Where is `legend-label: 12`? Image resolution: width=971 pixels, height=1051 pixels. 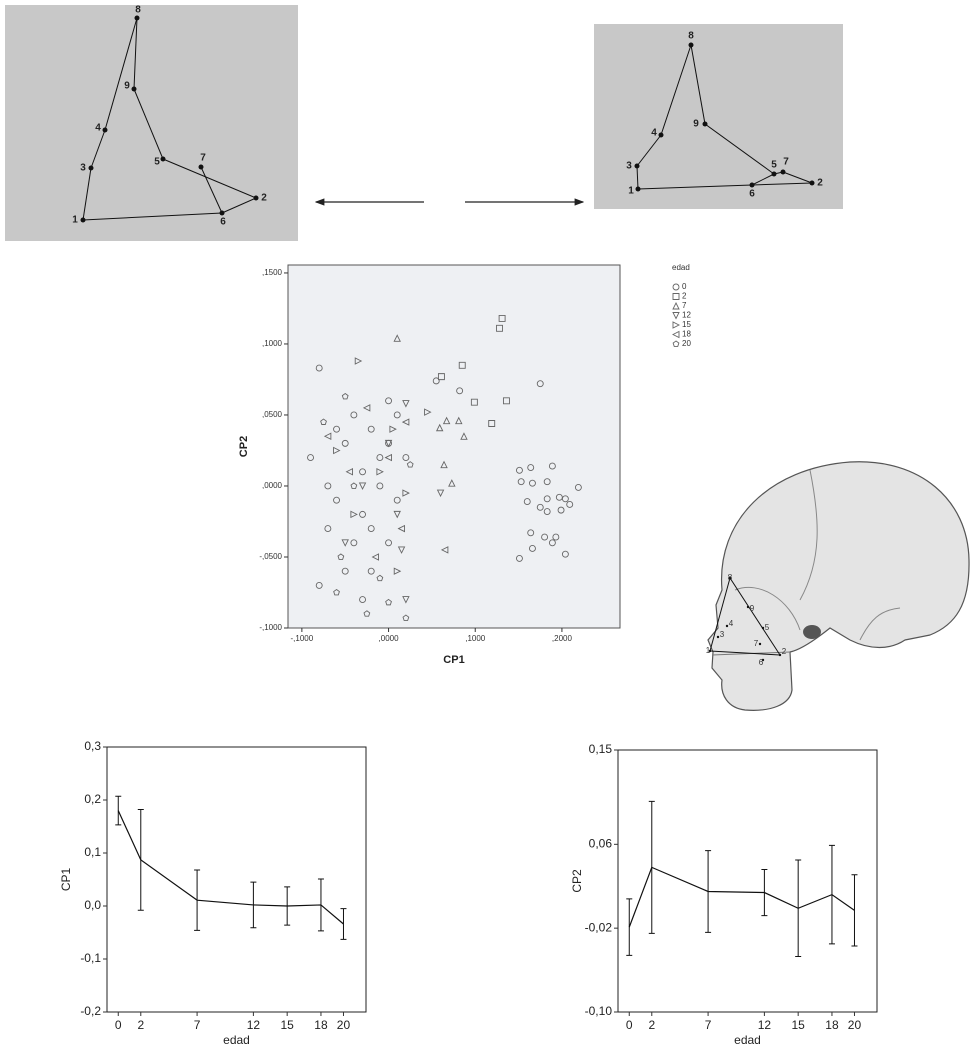 legend-label: 12 is located at coordinates (686, 315).